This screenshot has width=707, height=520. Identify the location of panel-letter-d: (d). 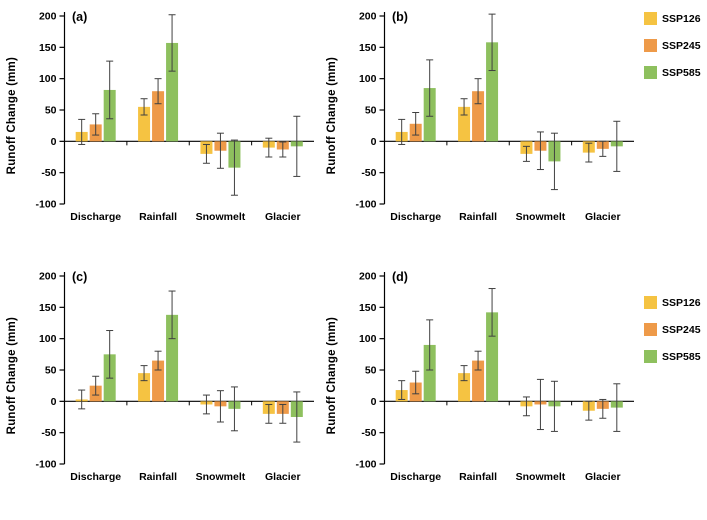
(400, 277).